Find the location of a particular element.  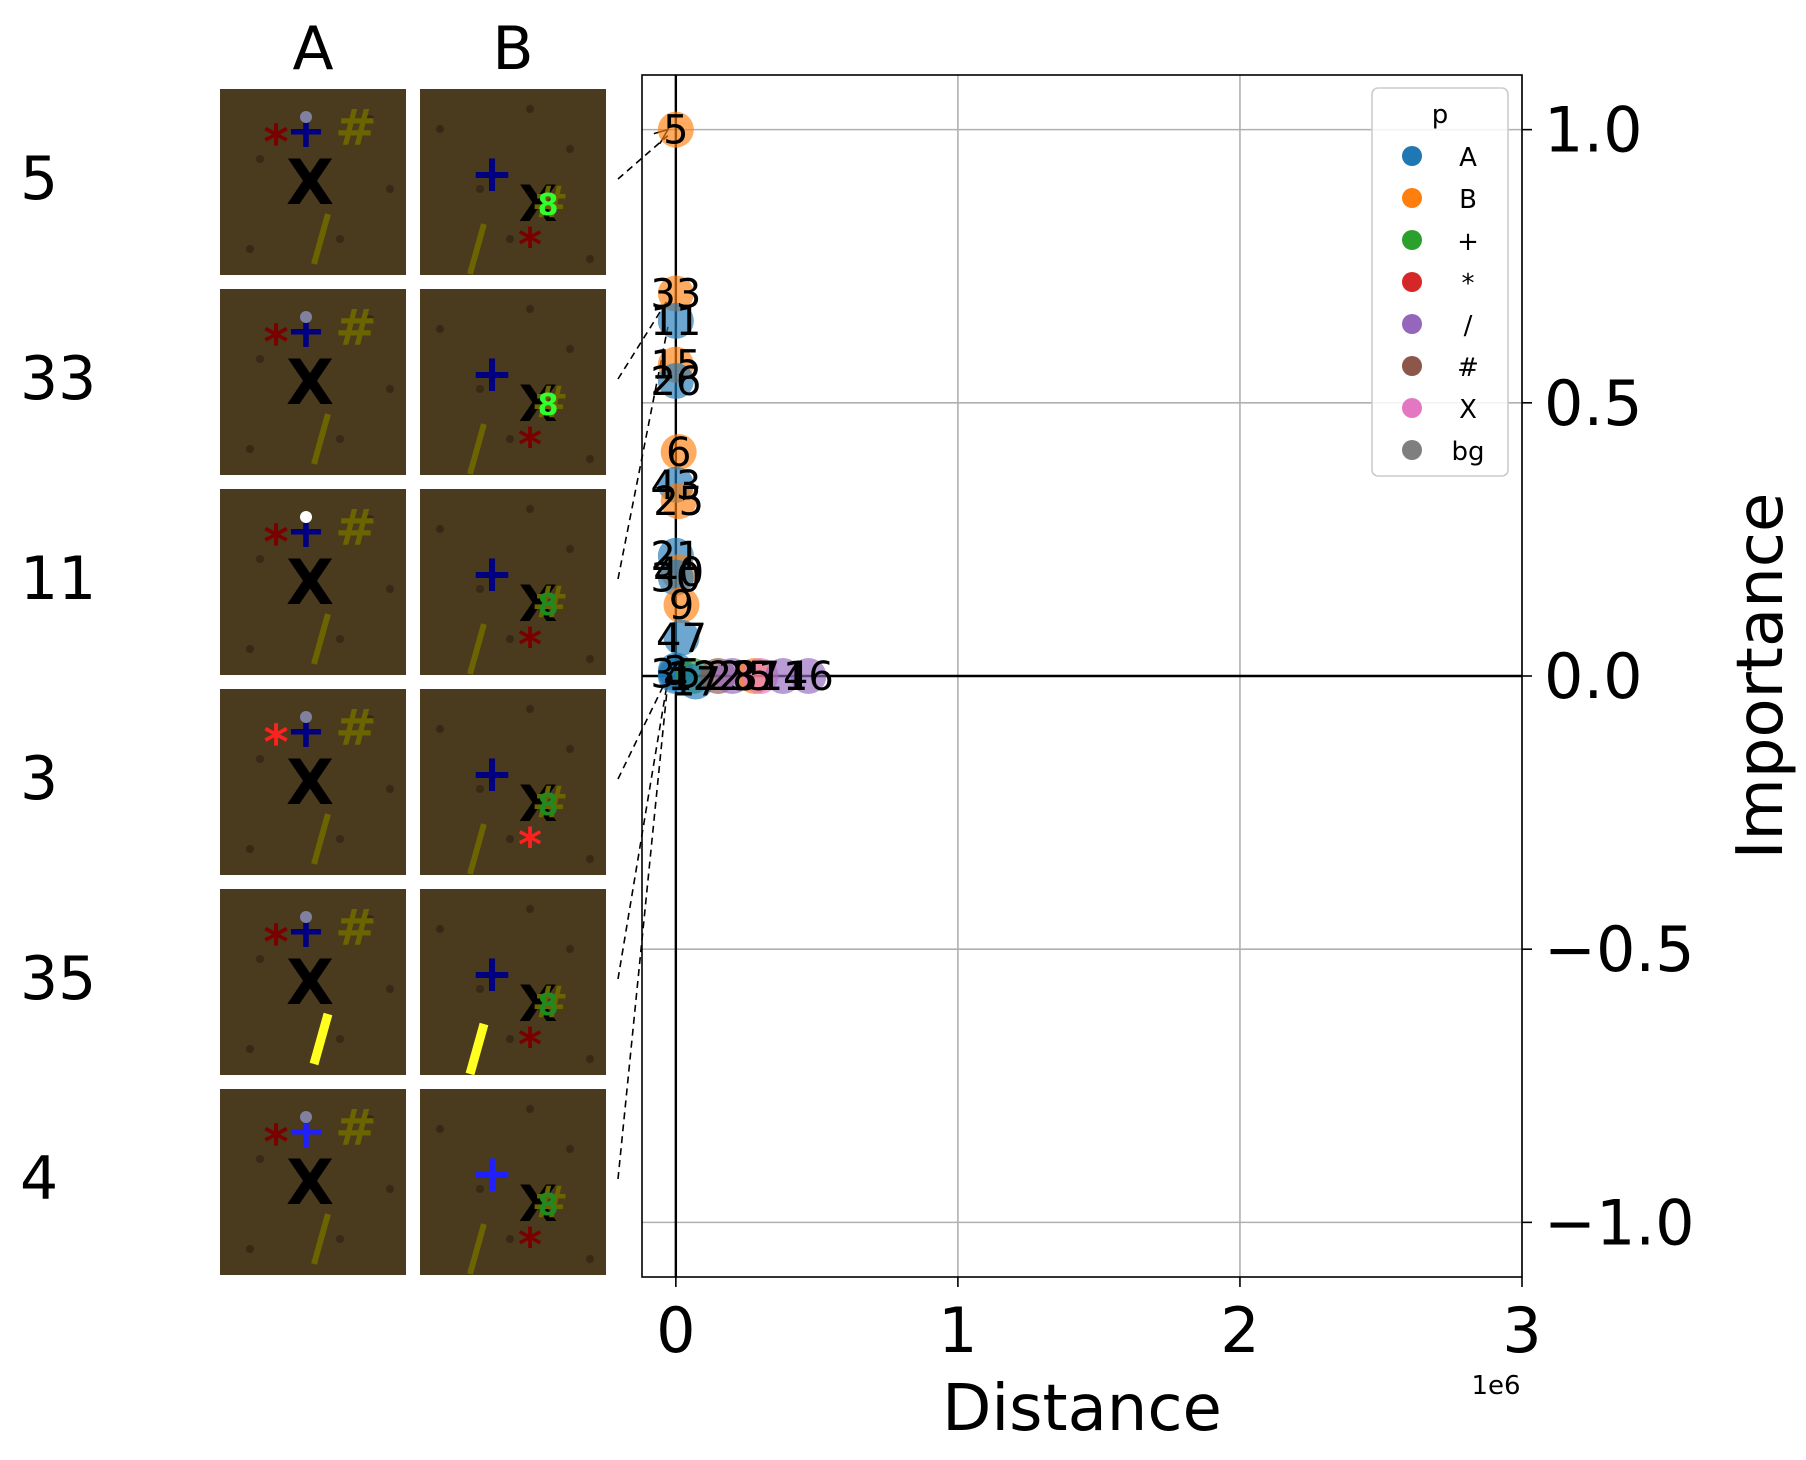

row-label: 4 is located at coordinates (39, 1179).